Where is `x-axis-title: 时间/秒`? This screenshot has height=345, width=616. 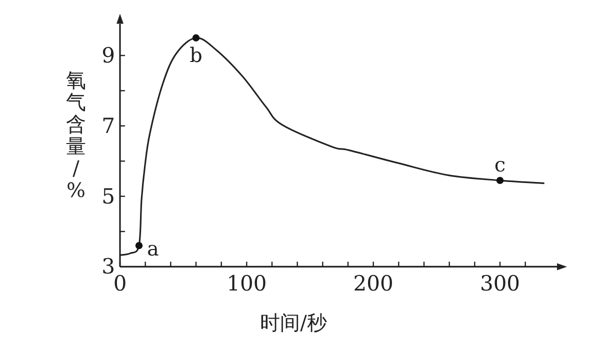 x-axis-title: 时间/秒 is located at coordinates (293, 322).